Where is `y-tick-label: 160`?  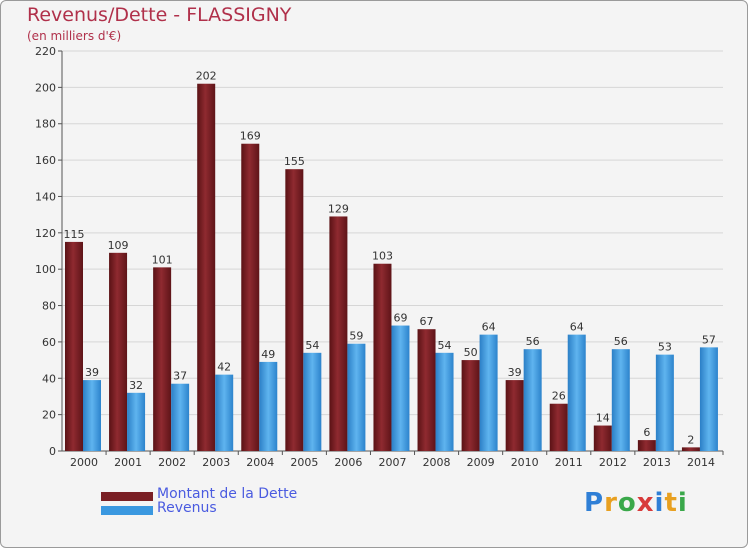 y-tick-label: 160 is located at coordinates (45, 160).